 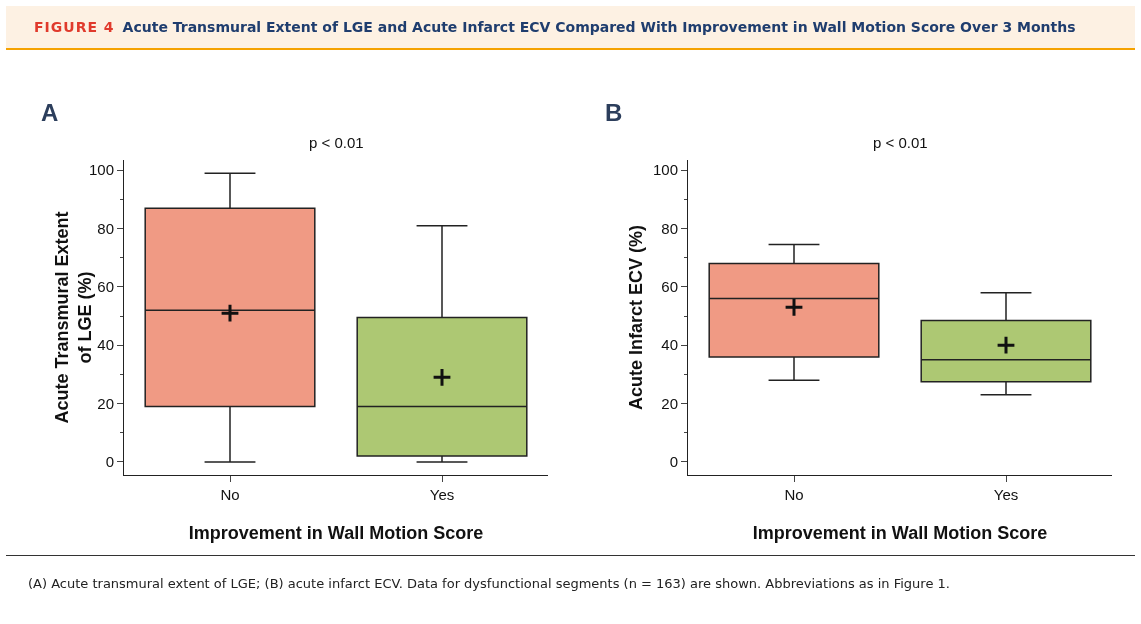 I want to click on y-axis-title: Acute Infarct ECV (%), so click(x=636, y=317).